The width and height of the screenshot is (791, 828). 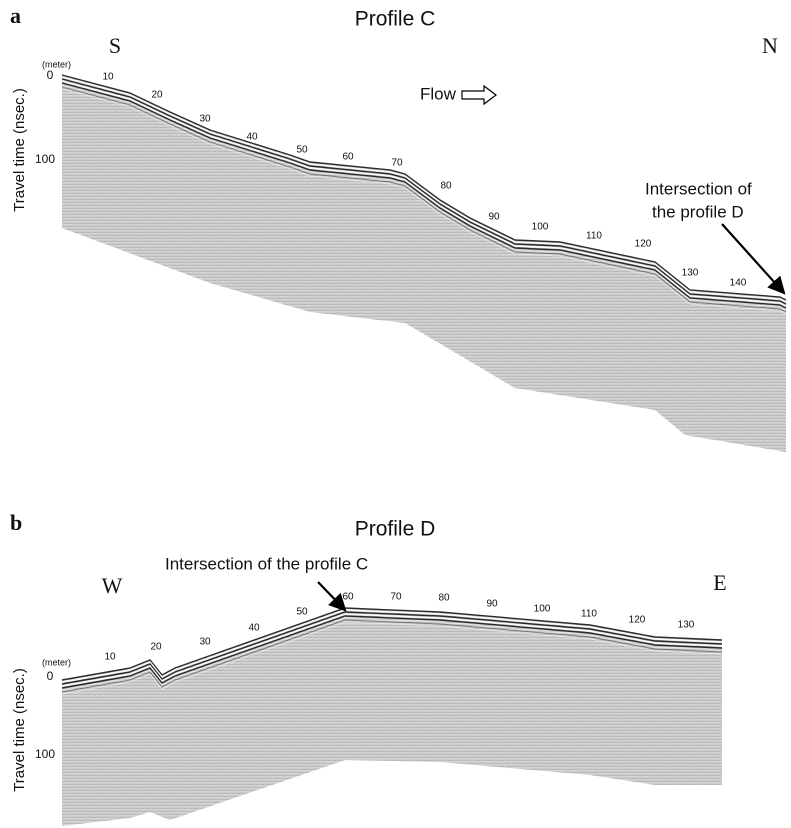 I want to click on distance-tick-label: 140, so click(x=738, y=283).